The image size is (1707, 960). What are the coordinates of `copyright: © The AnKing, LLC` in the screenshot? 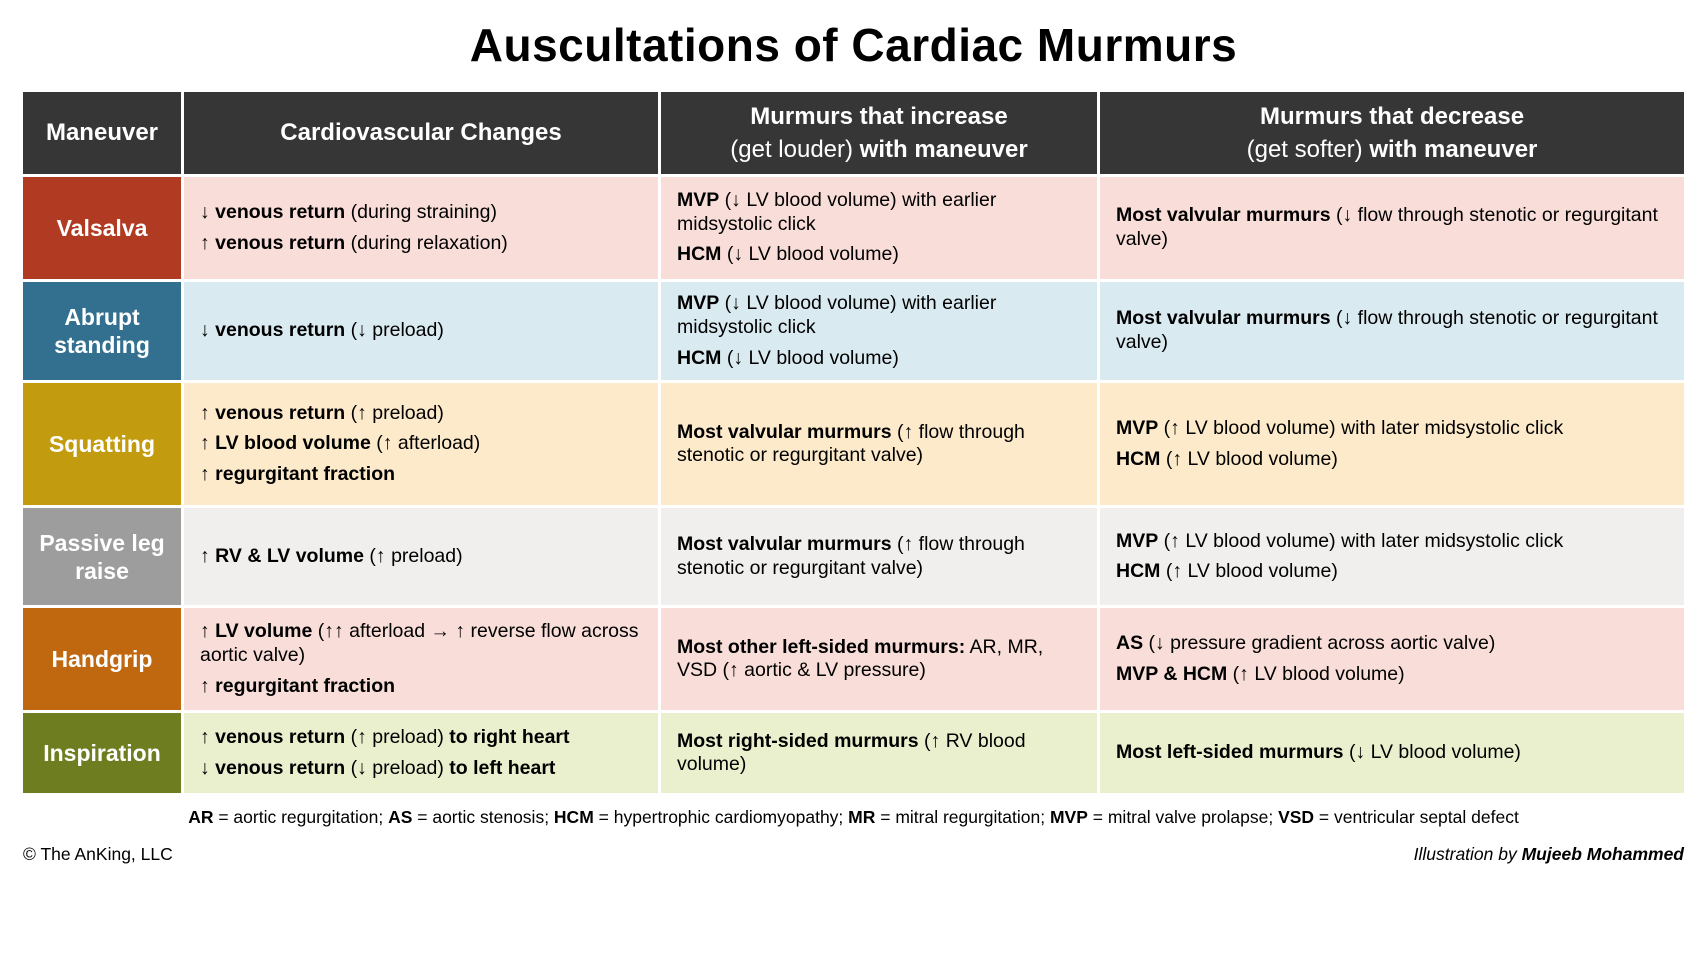 It's located at (98, 854).